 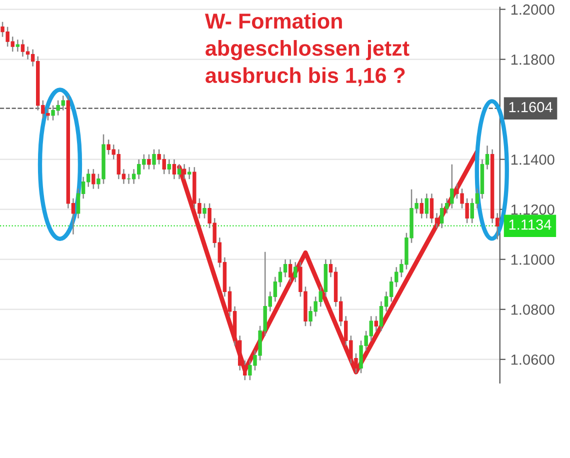 I want to click on ref-line-label: 1.1604, so click(x=530, y=107).